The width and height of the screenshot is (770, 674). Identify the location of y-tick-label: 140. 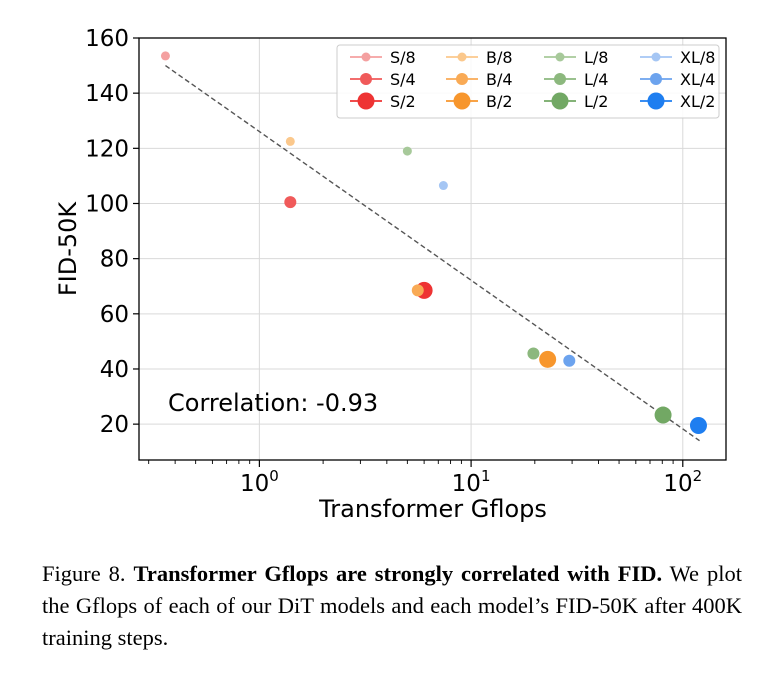
(107, 94).